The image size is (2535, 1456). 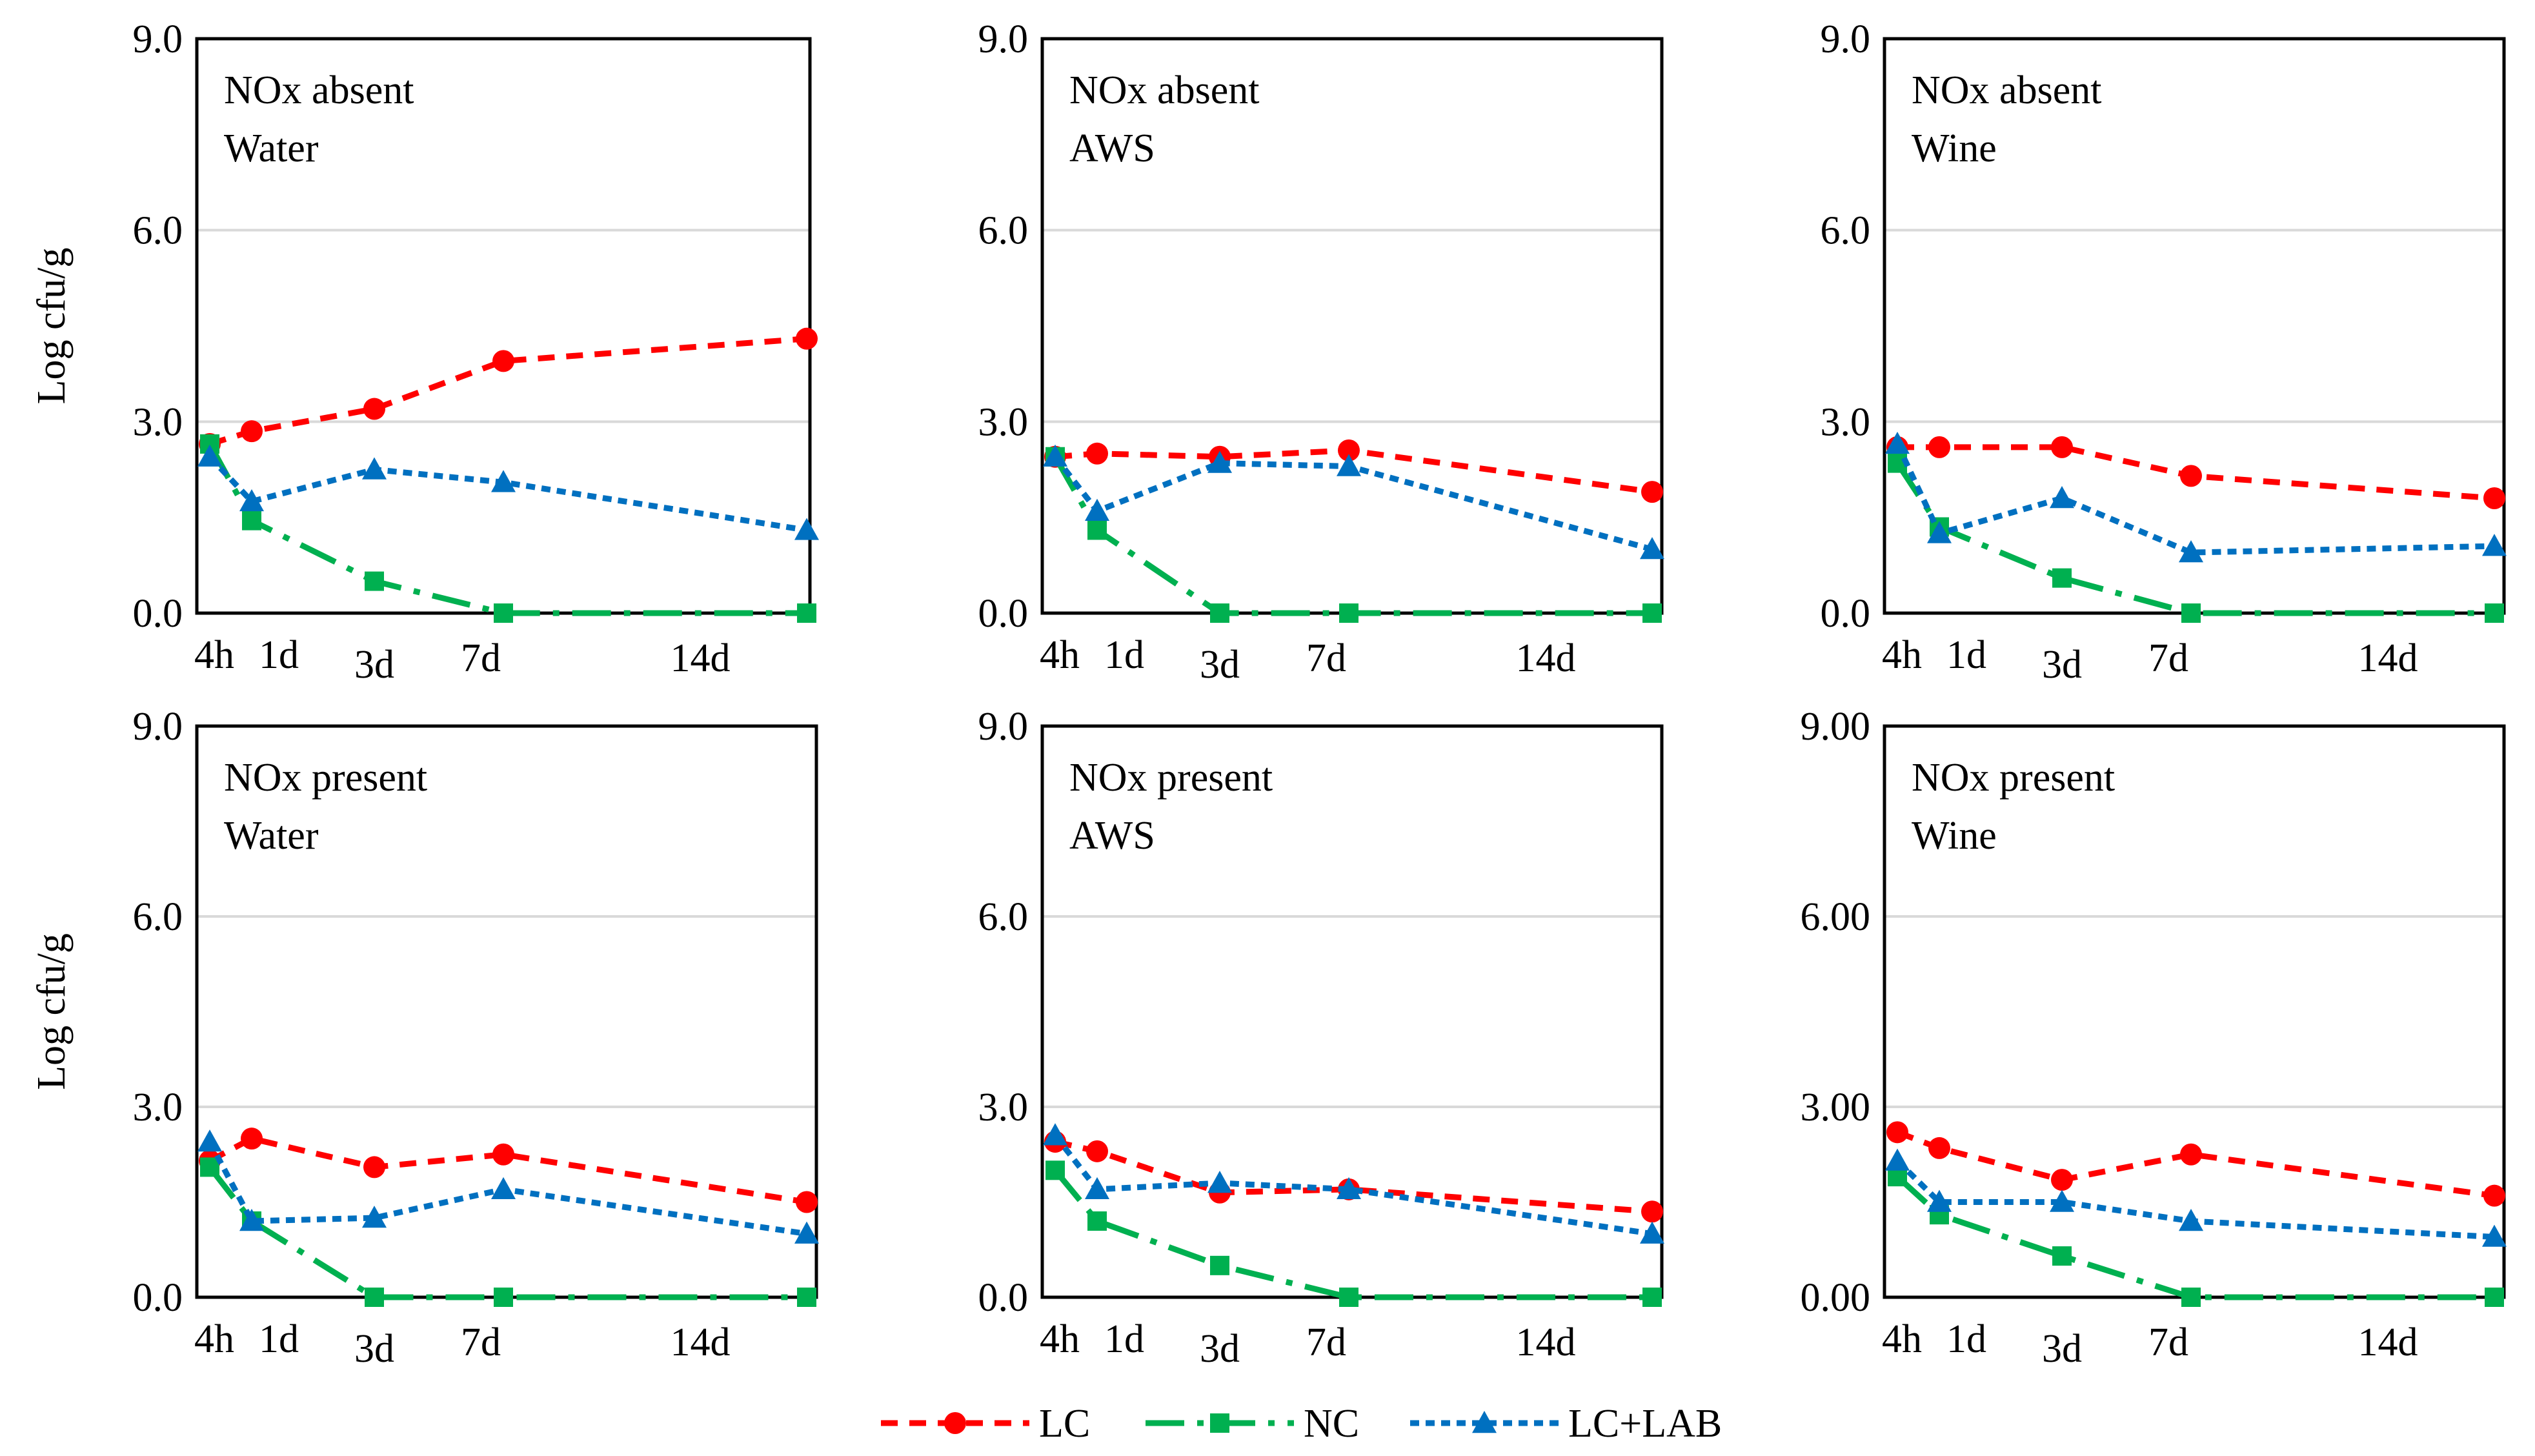 I want to click on y-tick-label: 6.00, so click(x=1836, y=917).